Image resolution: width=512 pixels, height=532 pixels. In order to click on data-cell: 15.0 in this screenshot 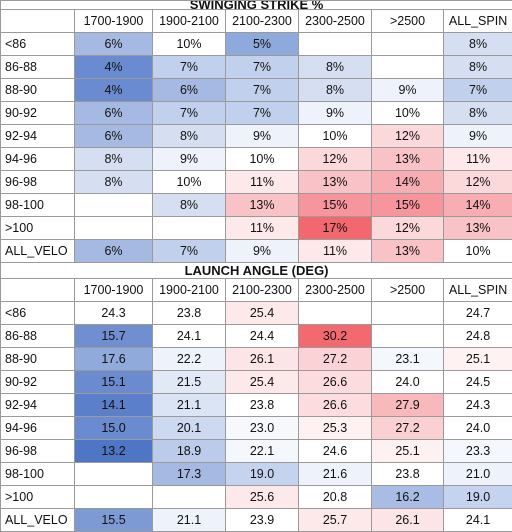, I will do `click(114, 428)`.